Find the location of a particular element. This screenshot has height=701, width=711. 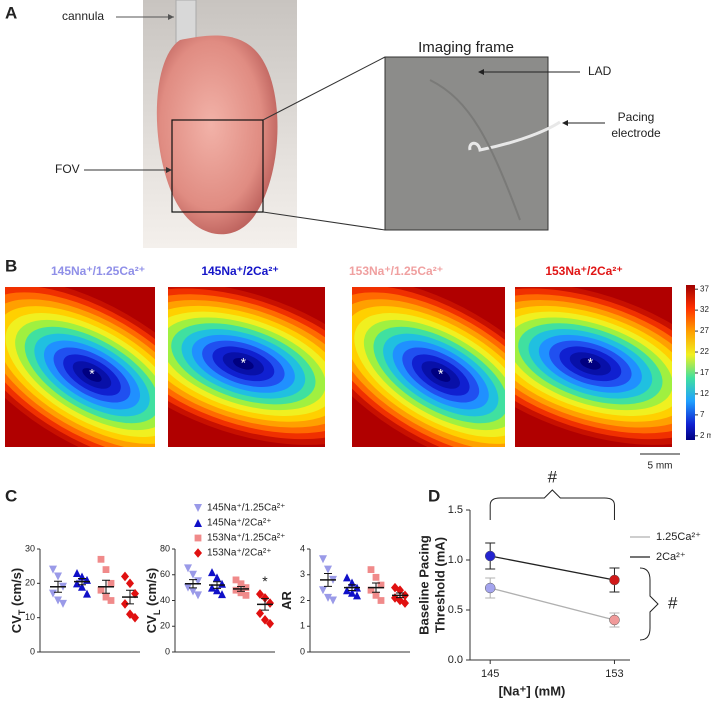

y-axis-label: CVT (cm/s) is located at coordinates (18, 600).